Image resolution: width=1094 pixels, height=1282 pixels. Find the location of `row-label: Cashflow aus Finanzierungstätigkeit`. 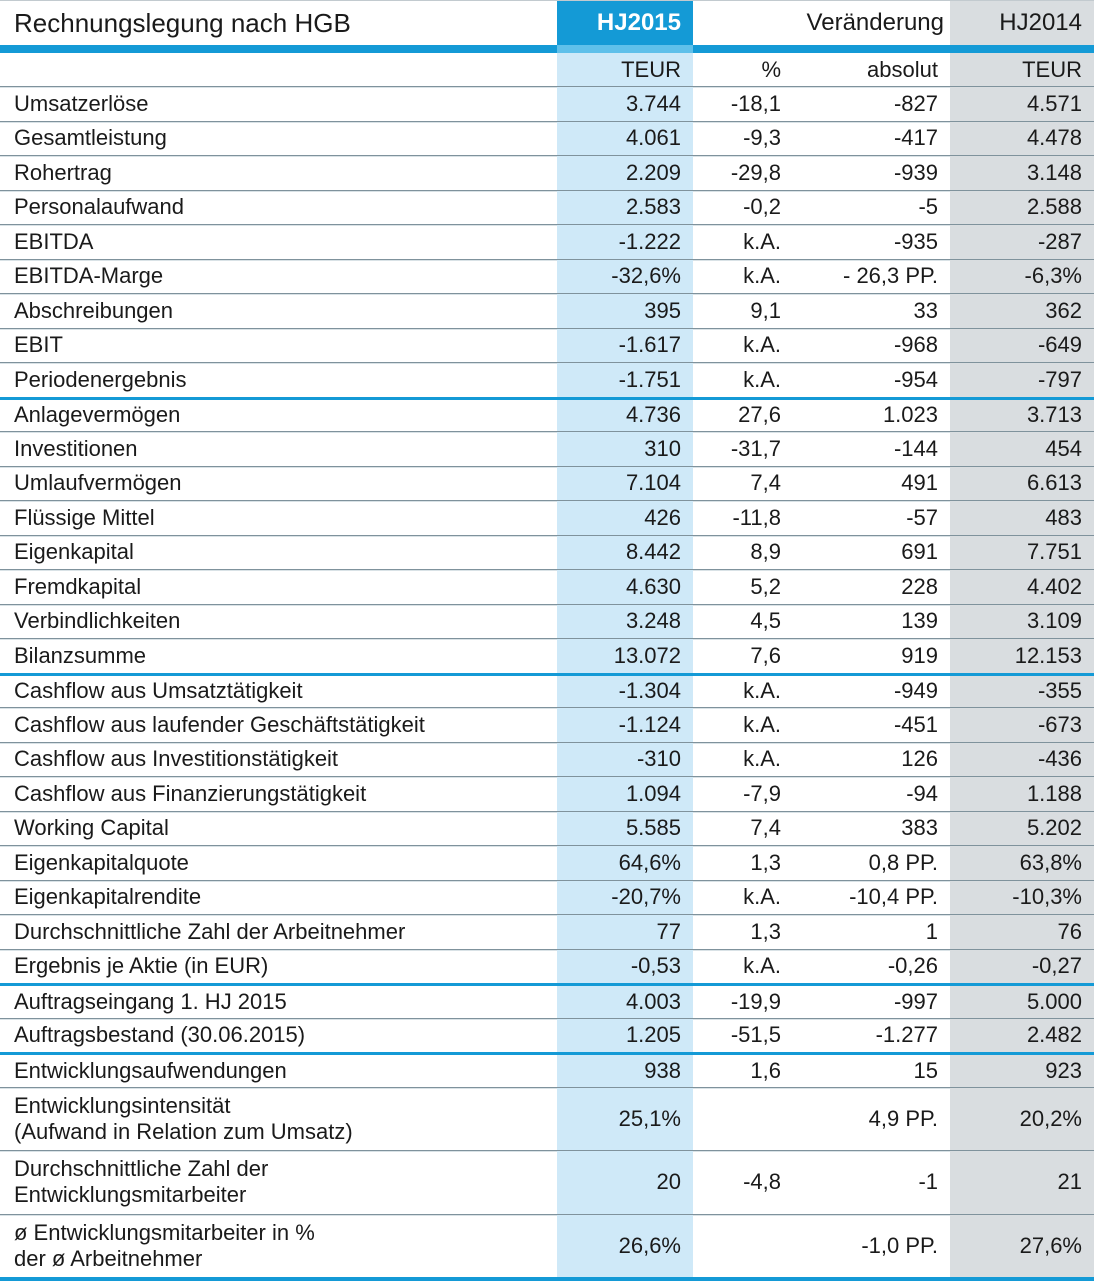

row-label: Cashflow aus Finanzierungstätigkeit is located at coordinates (190, 793).